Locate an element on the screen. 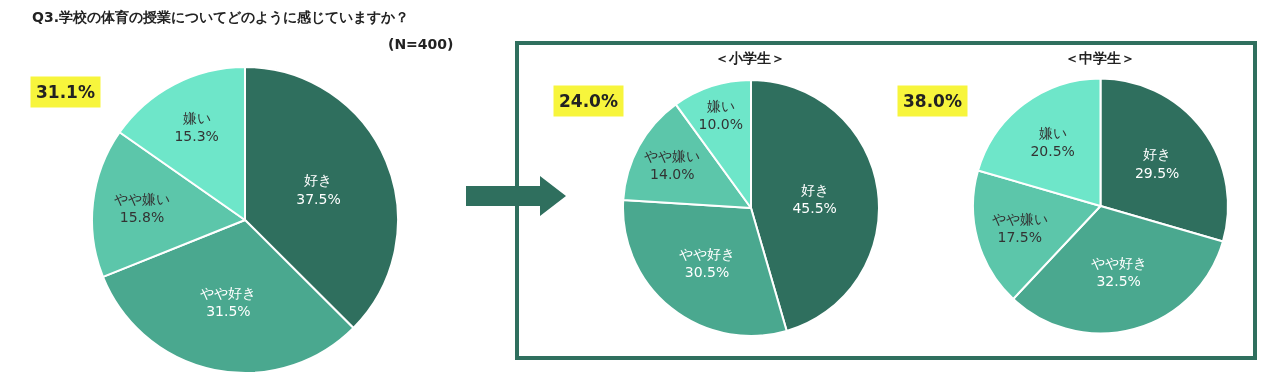 This screenshot has height=377, width=1280. data-label: 29.5% is located at coordinates (1157, 172).